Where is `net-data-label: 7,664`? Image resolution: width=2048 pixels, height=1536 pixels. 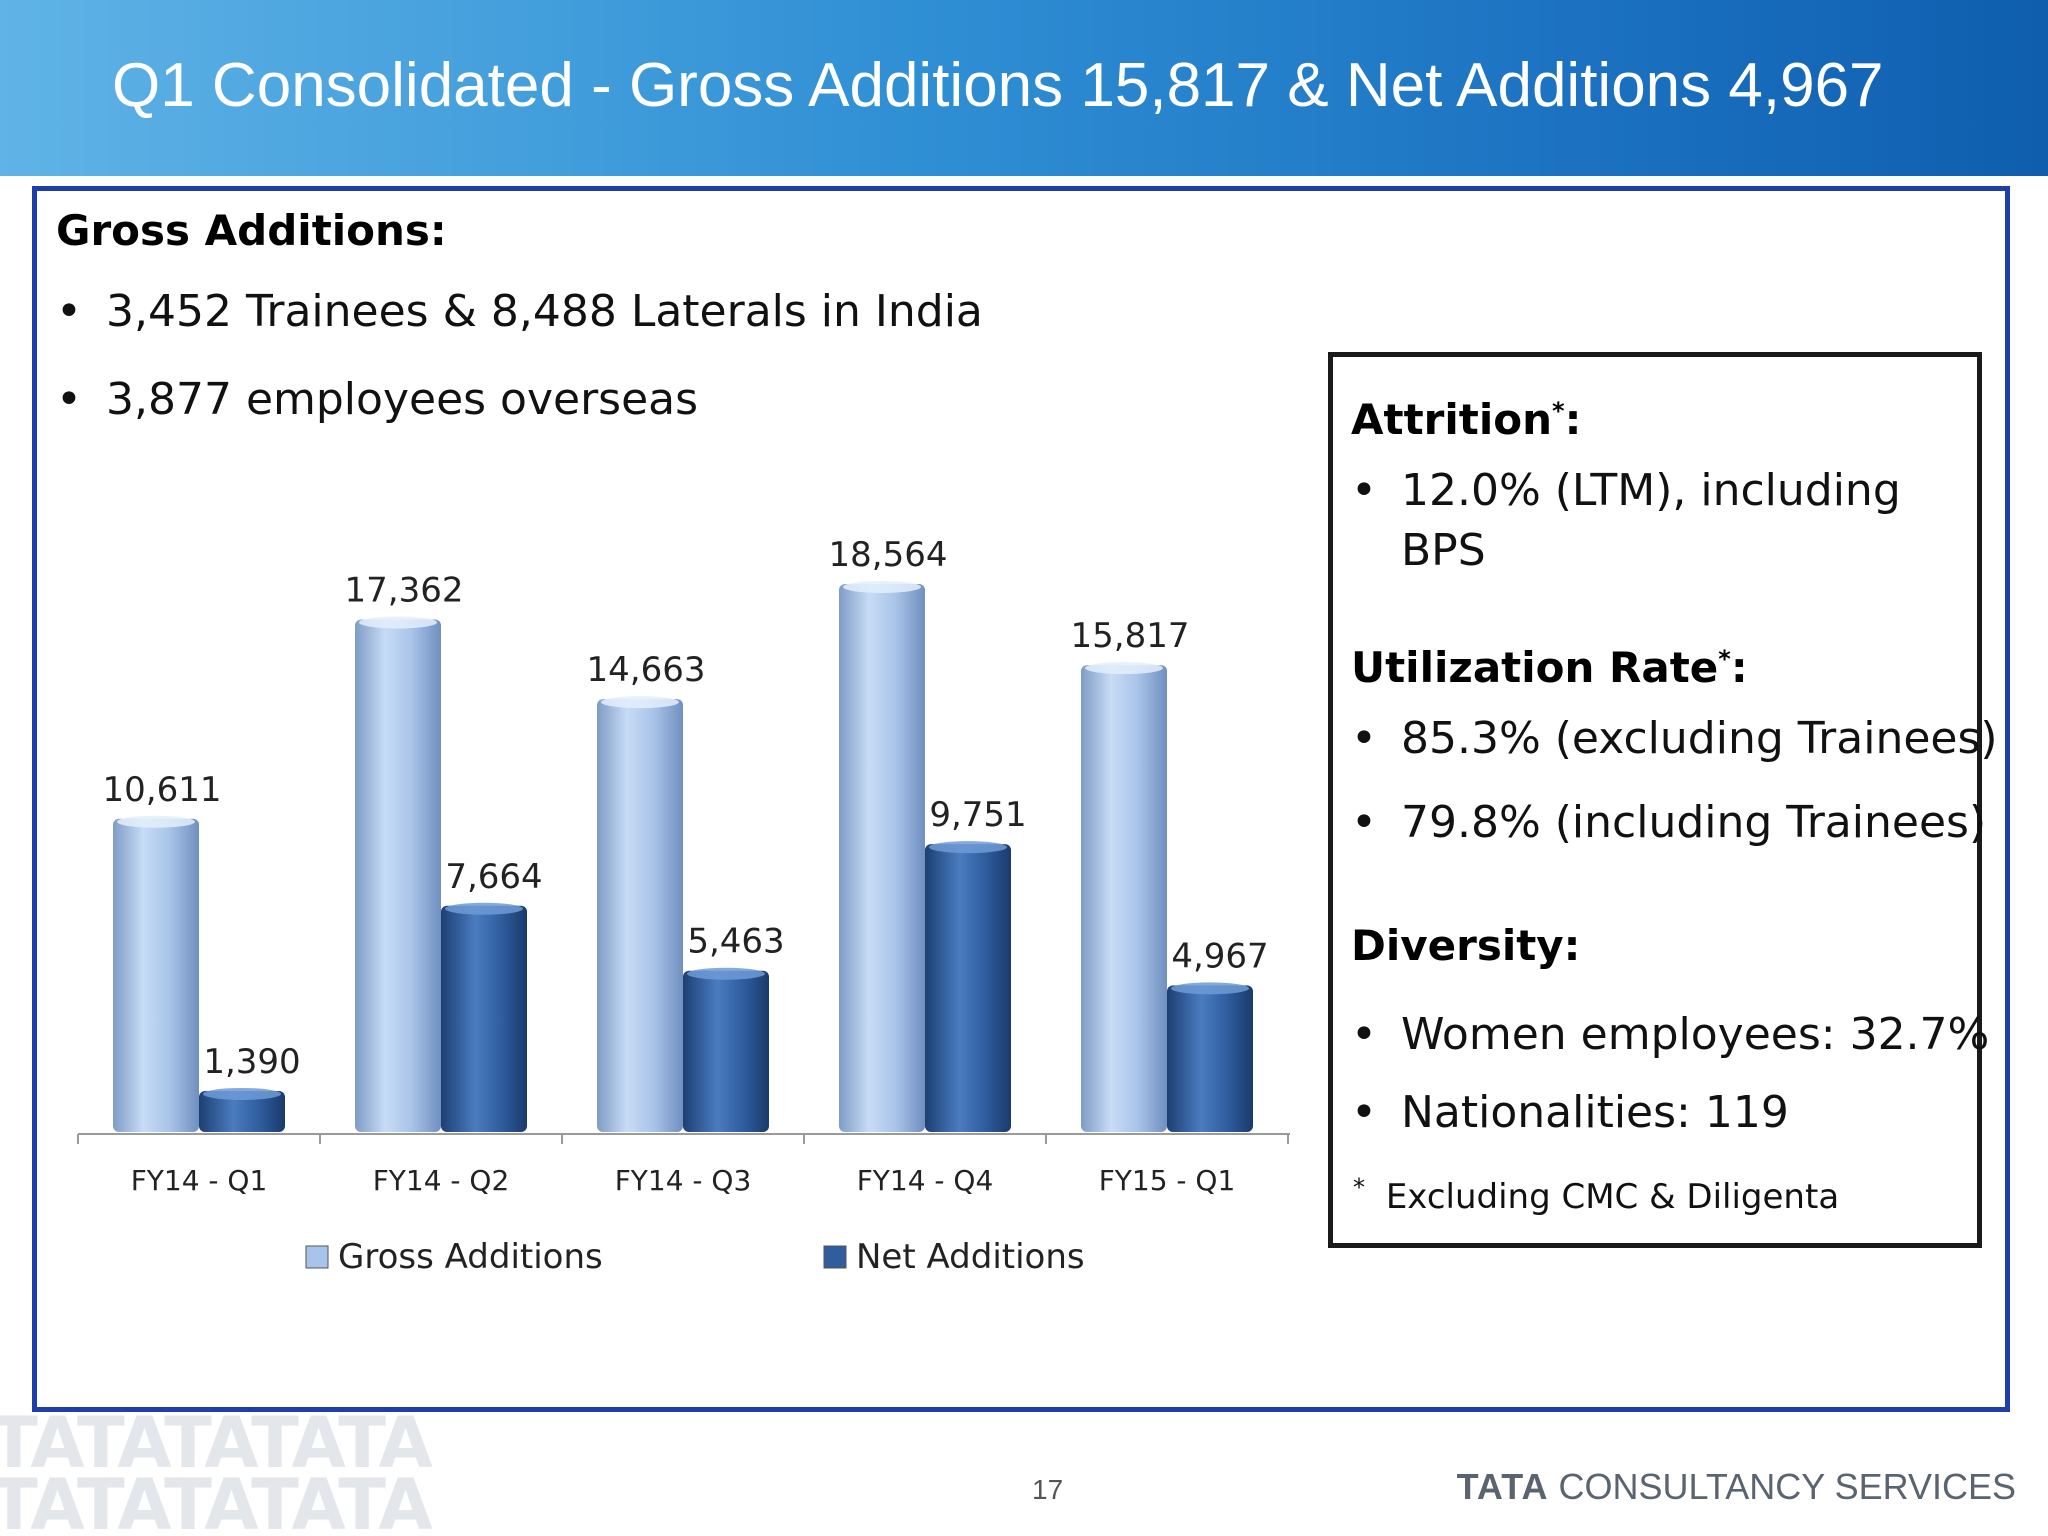
net-data-label: 7,664 is located at coordinates (493, 877).